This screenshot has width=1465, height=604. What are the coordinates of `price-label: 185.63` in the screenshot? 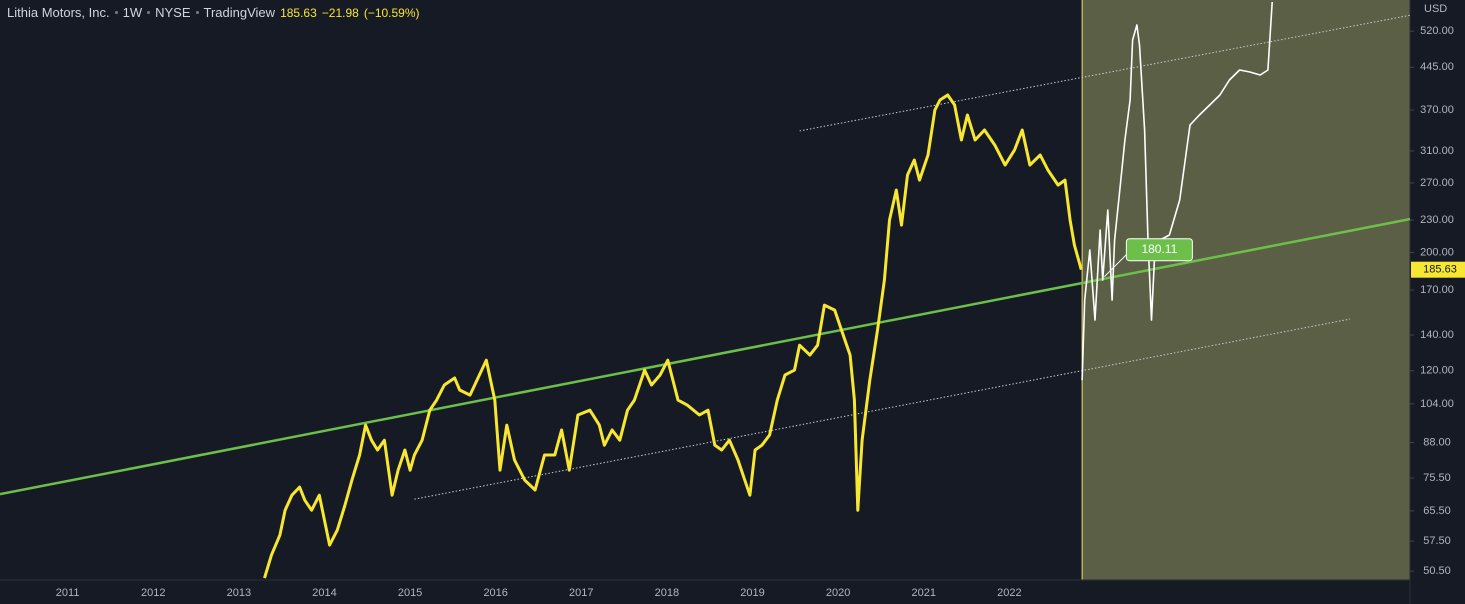 It's located at (1440, 270).